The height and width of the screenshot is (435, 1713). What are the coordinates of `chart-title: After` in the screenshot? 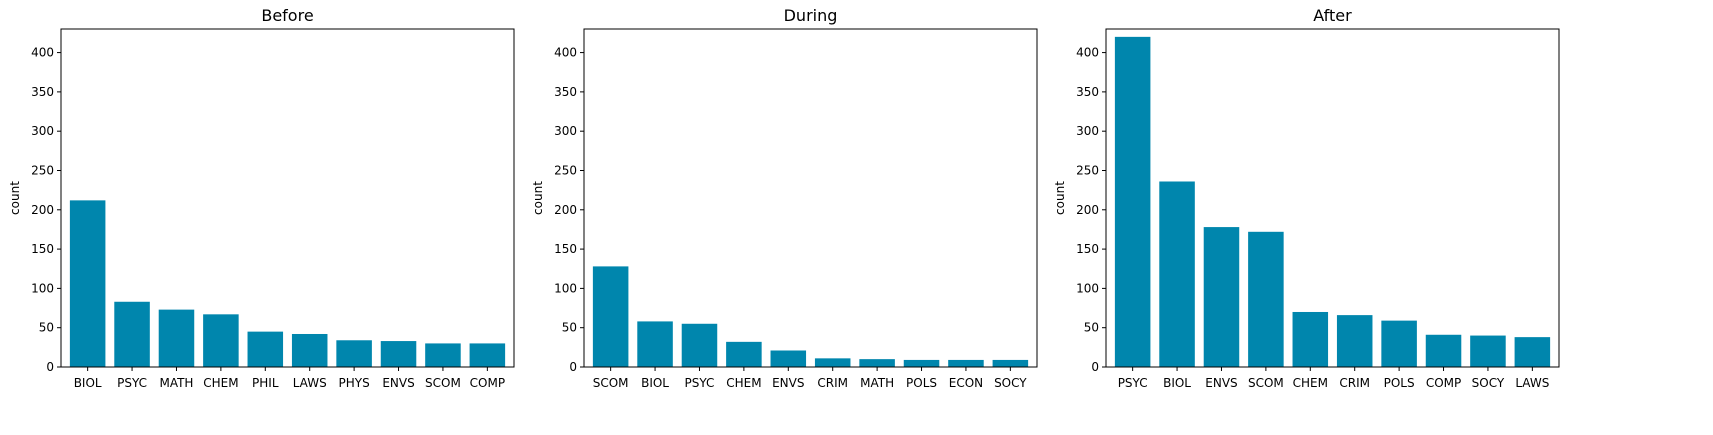 It's located at (1332, 15).